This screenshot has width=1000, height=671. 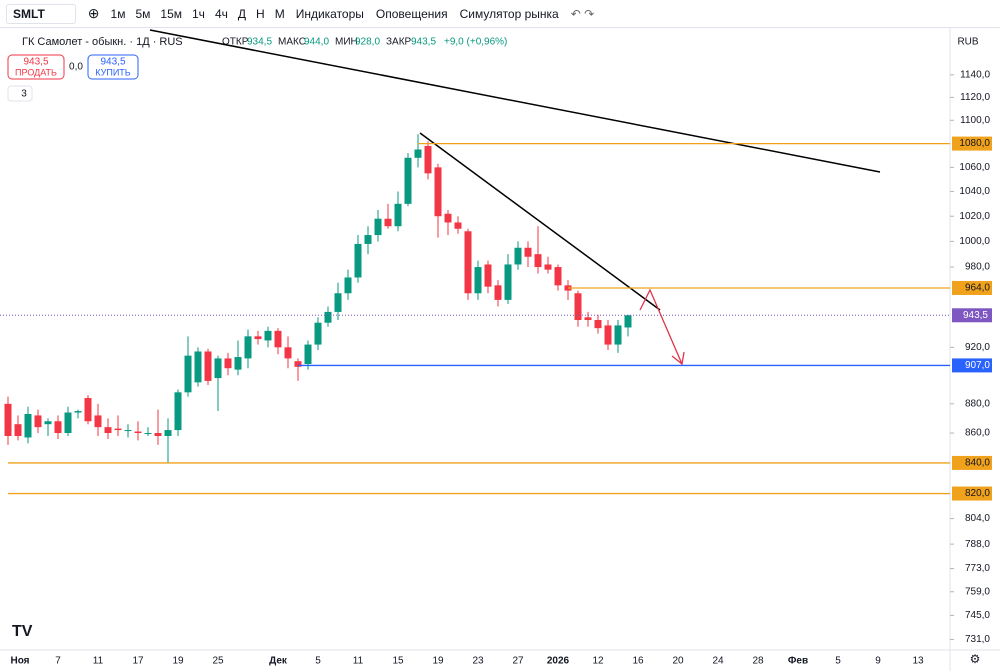 What do you see at coordinates (975, 659) in the screenshot?
I see `settings: ⚙` at bounding box center [975, 659].